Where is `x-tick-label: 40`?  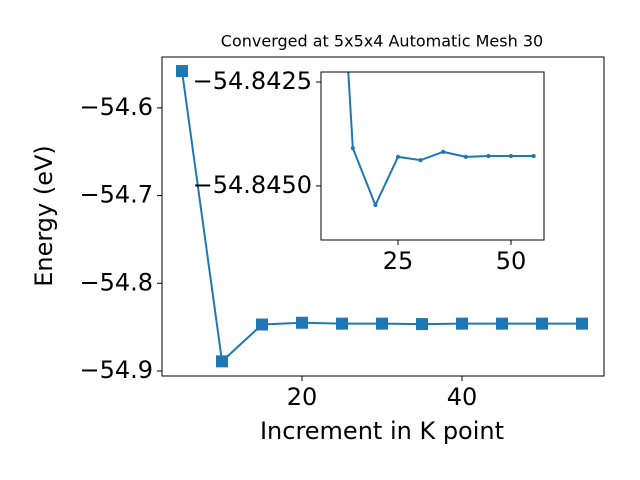 x-tick-label: 40 is located at coordinates (462, 397).